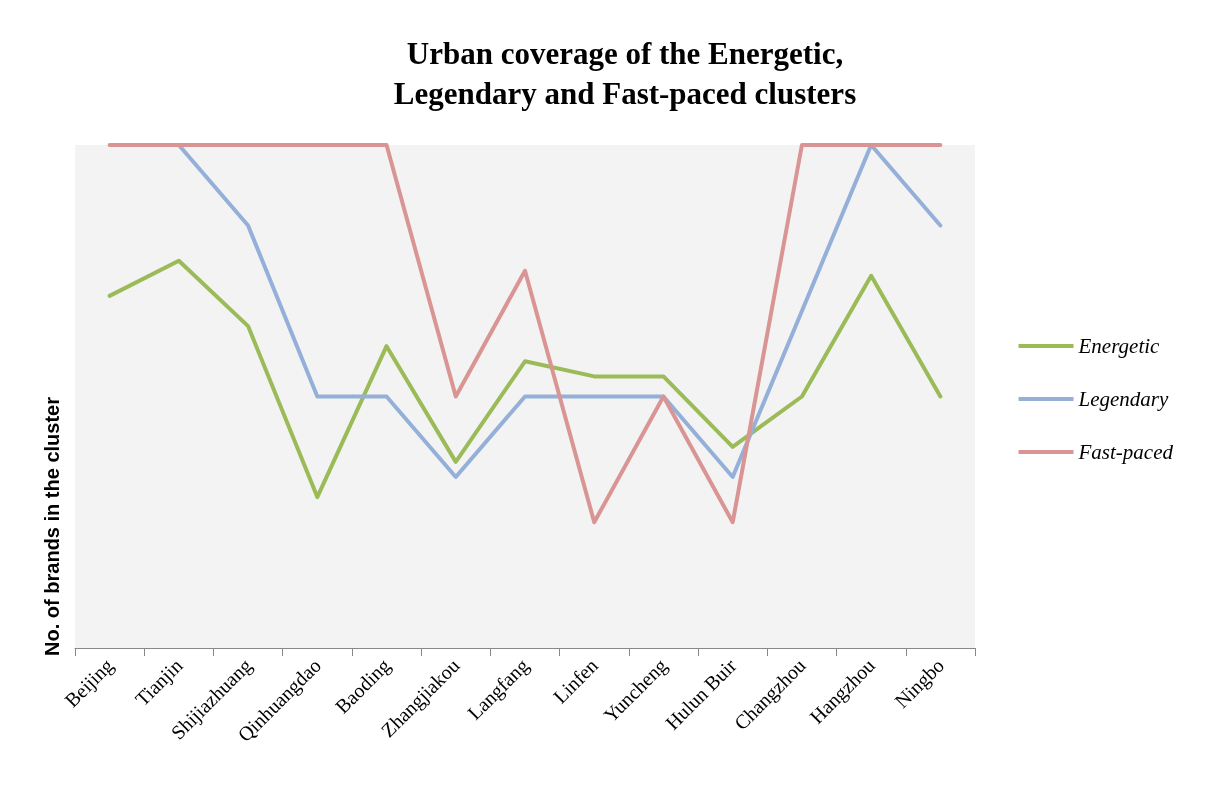 The image size is (1218, 798). Describe the element at coordinates (625, 73) in the screenshot. I see `chart-title: Urban coverage of the Energetic, Legendary and Fast-paced clusters` at that location.